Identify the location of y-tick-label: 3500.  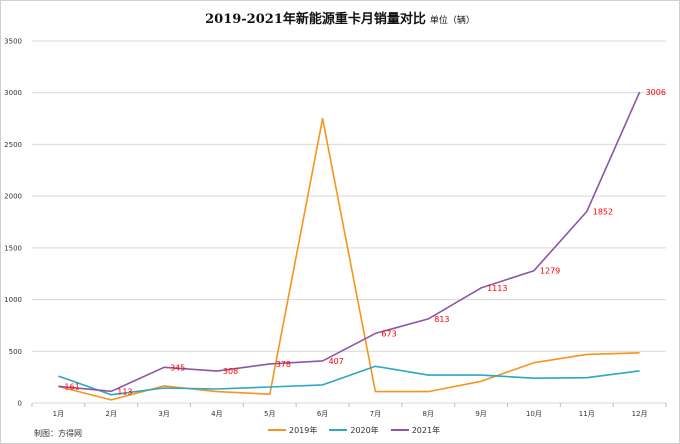
(13, 42).